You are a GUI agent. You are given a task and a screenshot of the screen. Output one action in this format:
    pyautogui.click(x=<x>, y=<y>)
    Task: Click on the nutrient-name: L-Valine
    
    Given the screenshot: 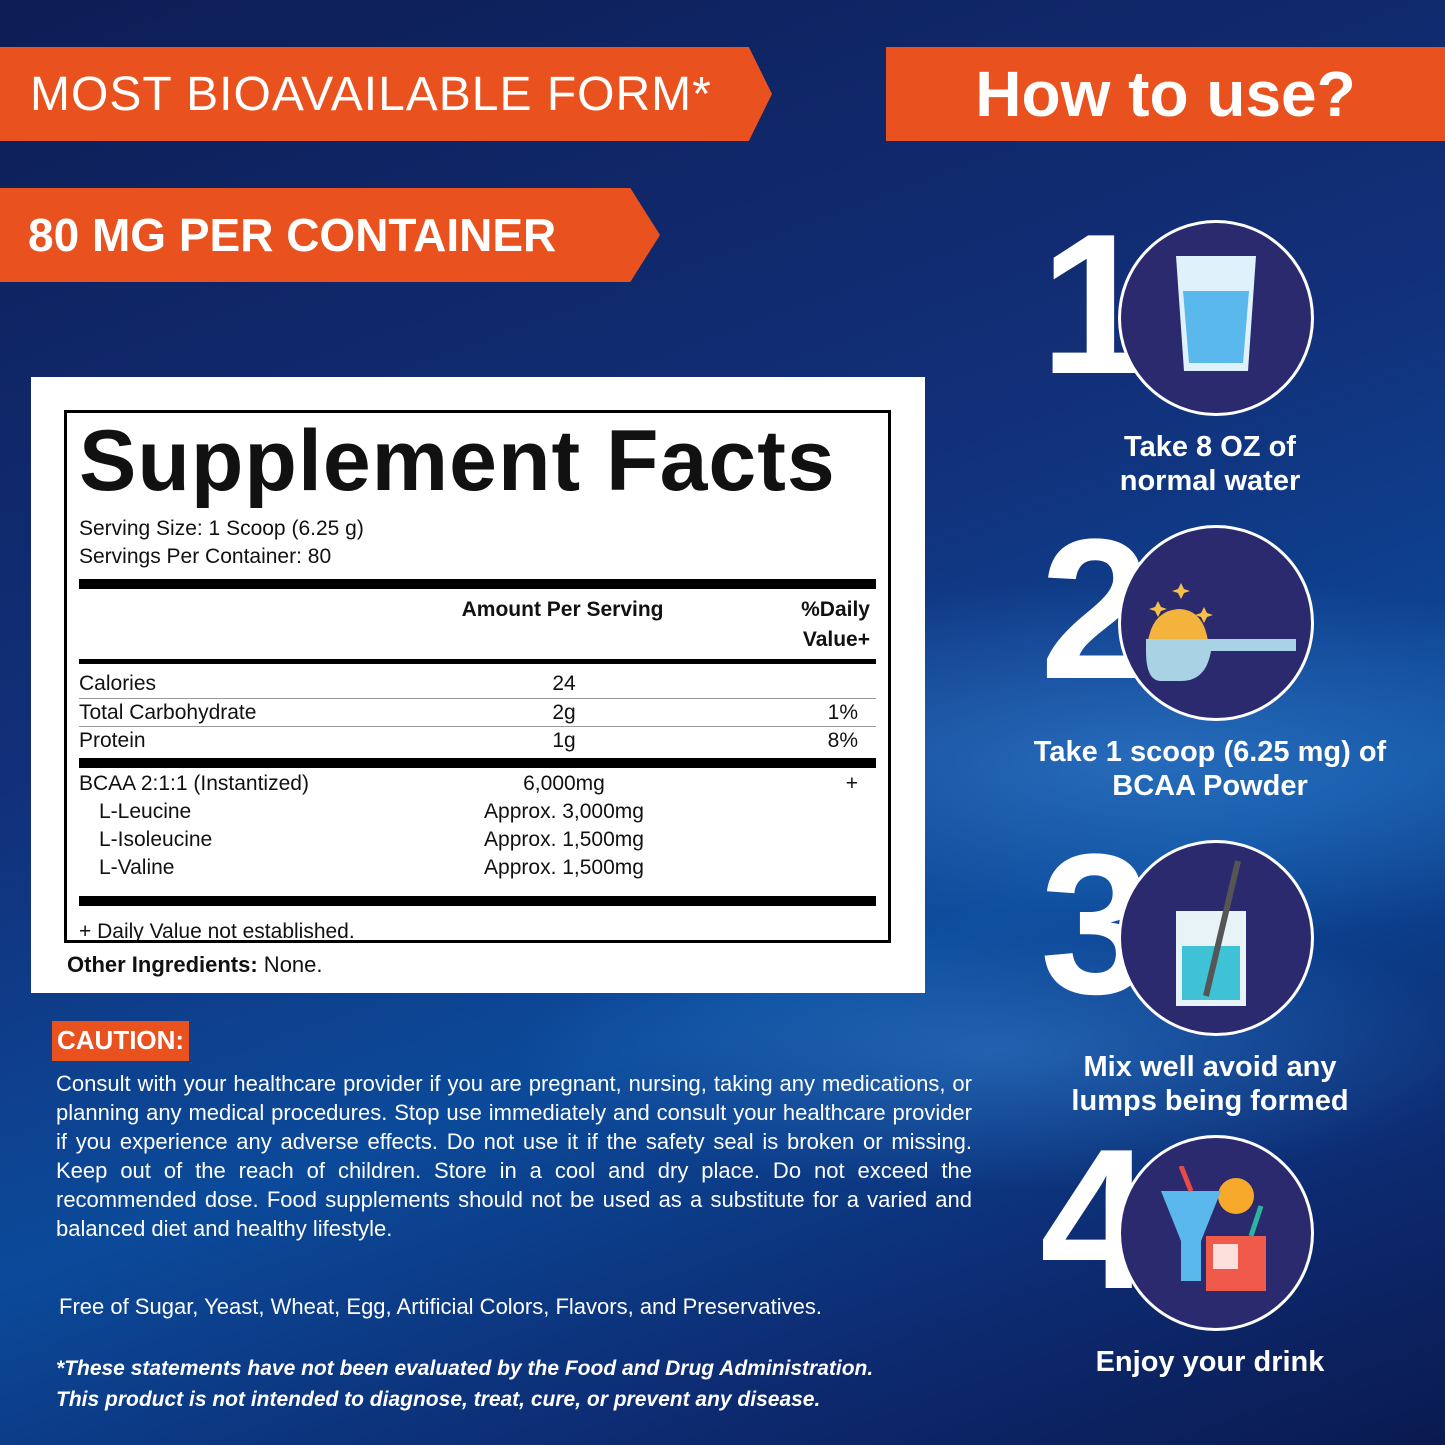 What is the action you would take?
    pyautogui.click(x=137, y=867)
    